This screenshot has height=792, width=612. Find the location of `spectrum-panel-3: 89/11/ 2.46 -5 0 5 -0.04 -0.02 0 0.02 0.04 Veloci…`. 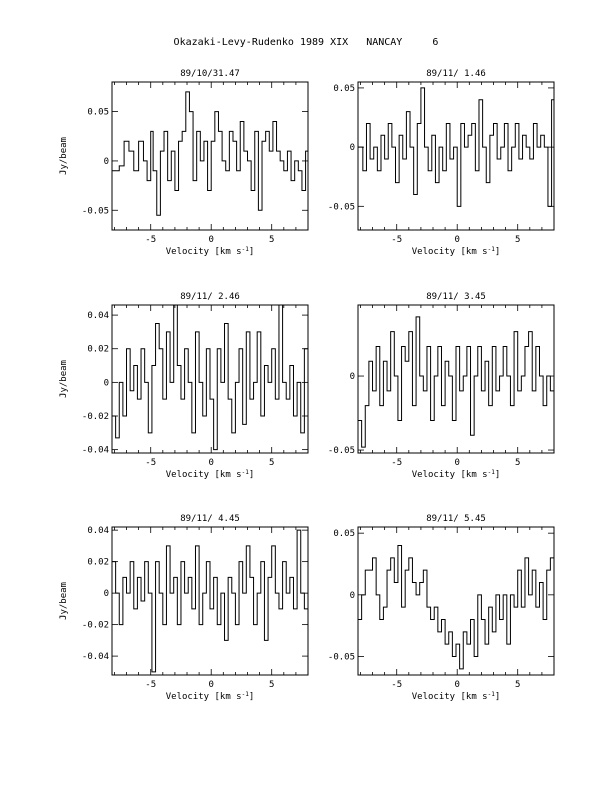

spectrum-panel-3: 89/11/ 2.46 -5 0 5 -0.04 -0.02 0 0.02 0.04 Veloci… is located at coordinates (184, 386).